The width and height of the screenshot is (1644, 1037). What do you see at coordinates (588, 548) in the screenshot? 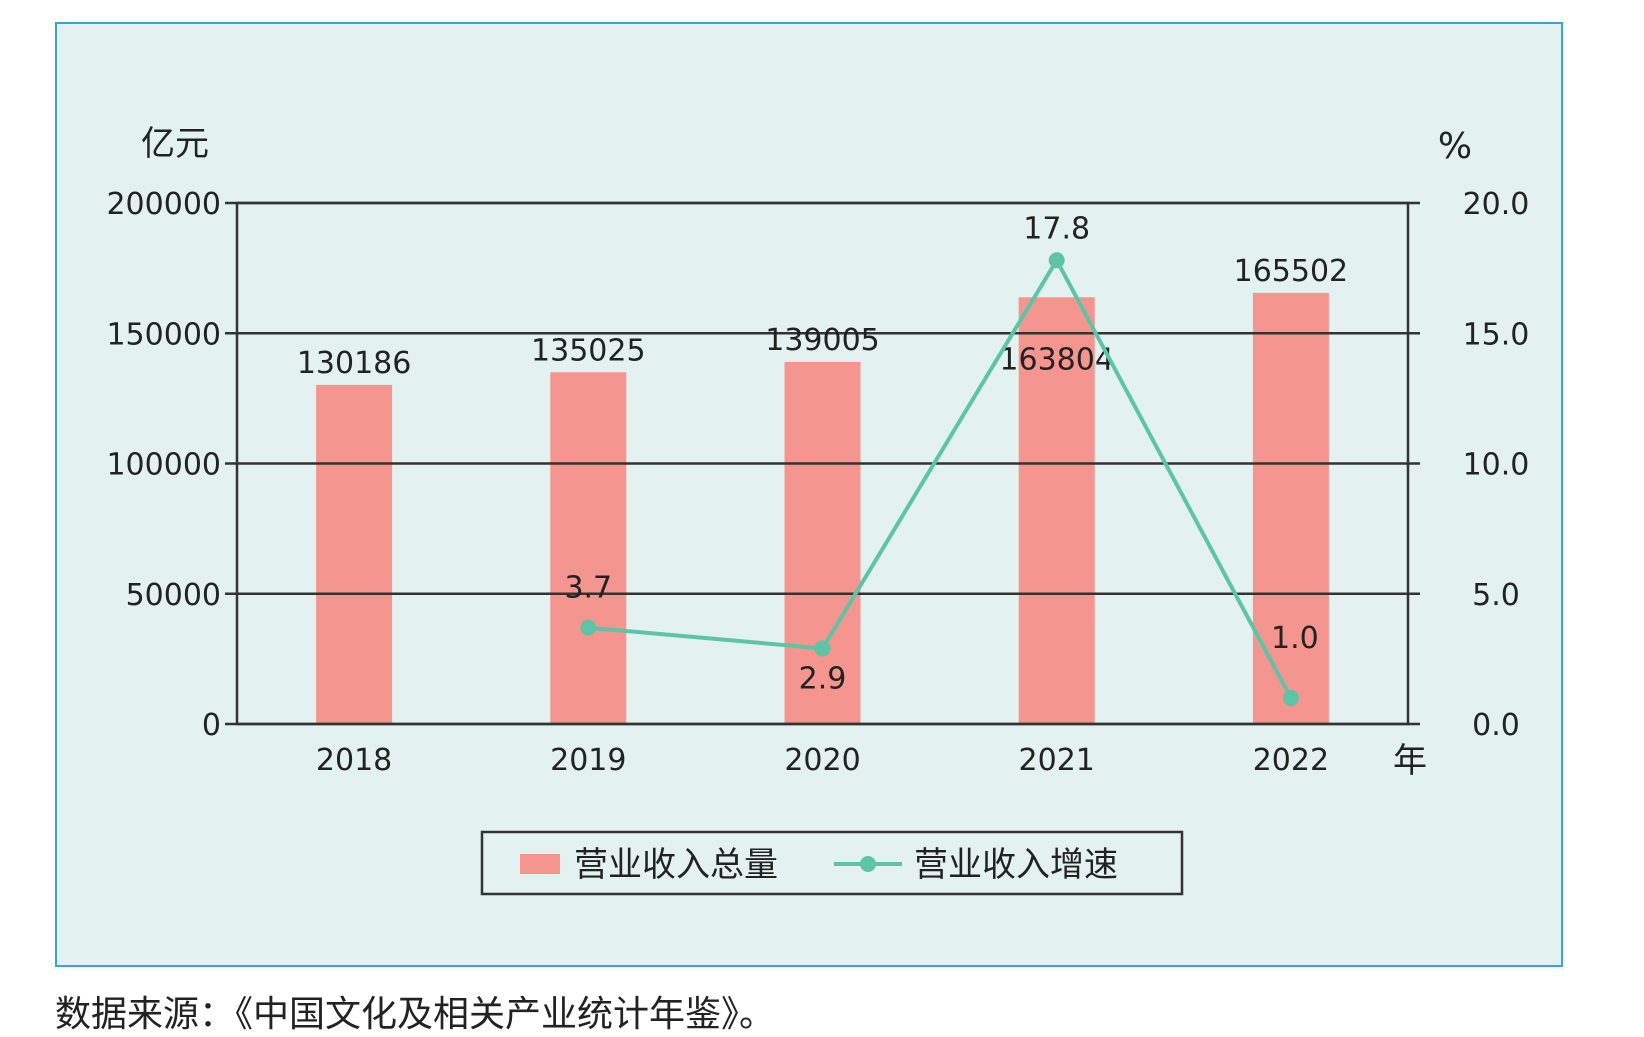
I see `bar-2019` at bounding box center [588, 548].